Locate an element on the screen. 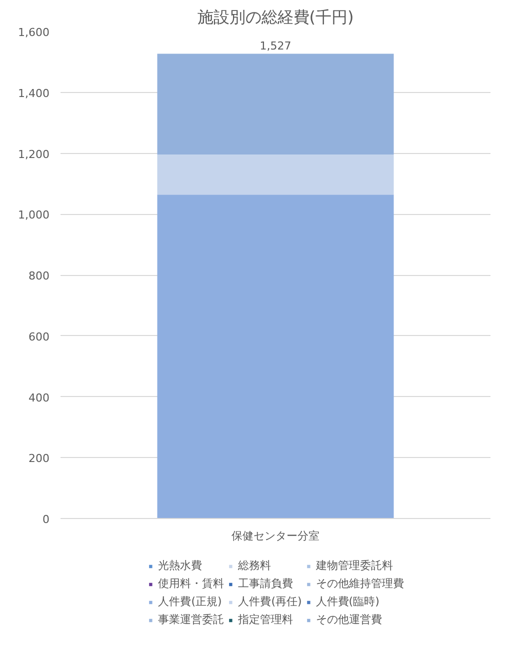 This screenshot has height=648, width=527. legend-label: その他維持管理費 is located at coordinates (360, 584).